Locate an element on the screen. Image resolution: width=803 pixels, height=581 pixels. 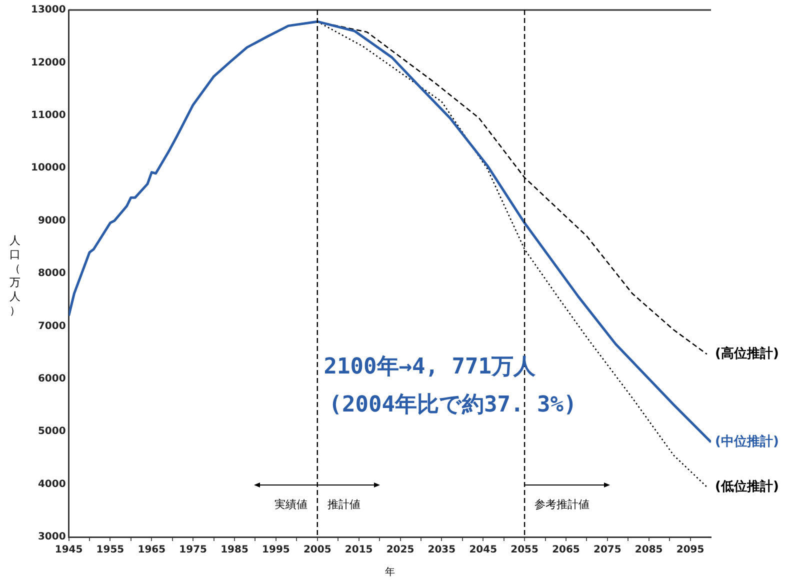
x-tick-label: 2055 is located at coordinates (524, 550).